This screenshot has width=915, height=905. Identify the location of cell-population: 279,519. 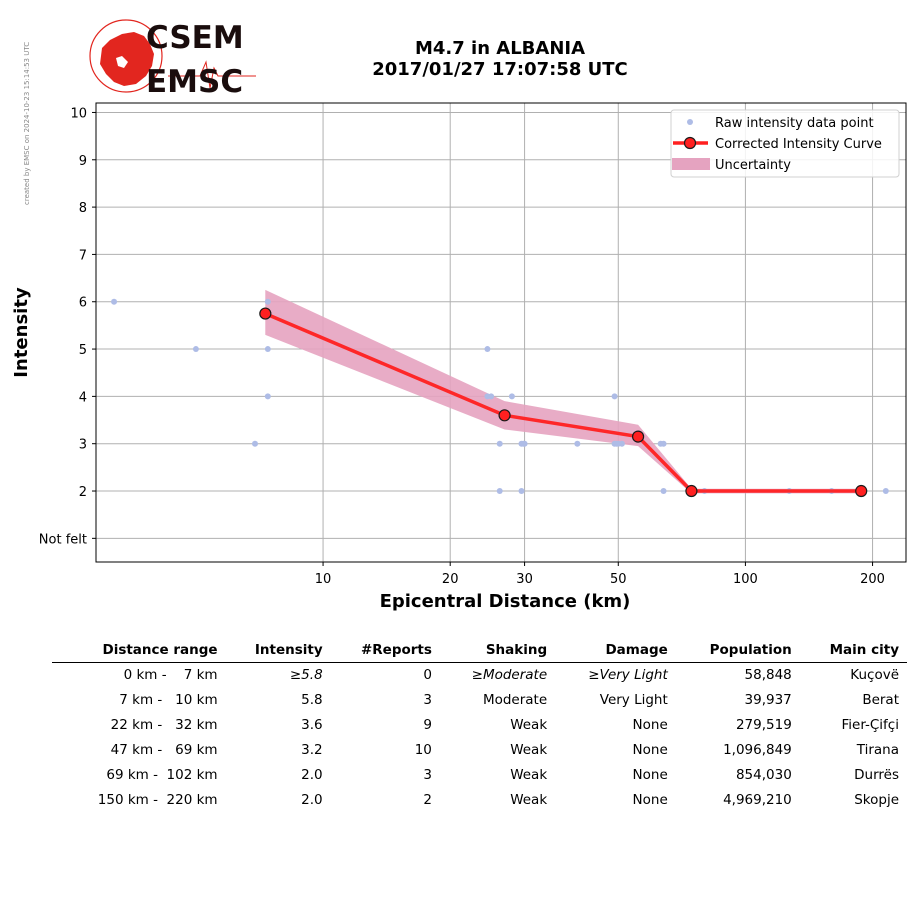
(763, 725).